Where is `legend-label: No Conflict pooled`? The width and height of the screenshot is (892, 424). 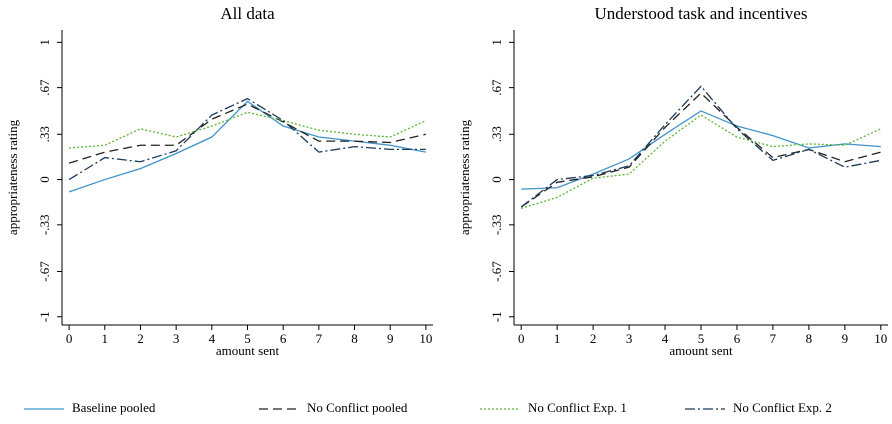 legend-label: No Conflict pooled is located at coordinates (357, 407).